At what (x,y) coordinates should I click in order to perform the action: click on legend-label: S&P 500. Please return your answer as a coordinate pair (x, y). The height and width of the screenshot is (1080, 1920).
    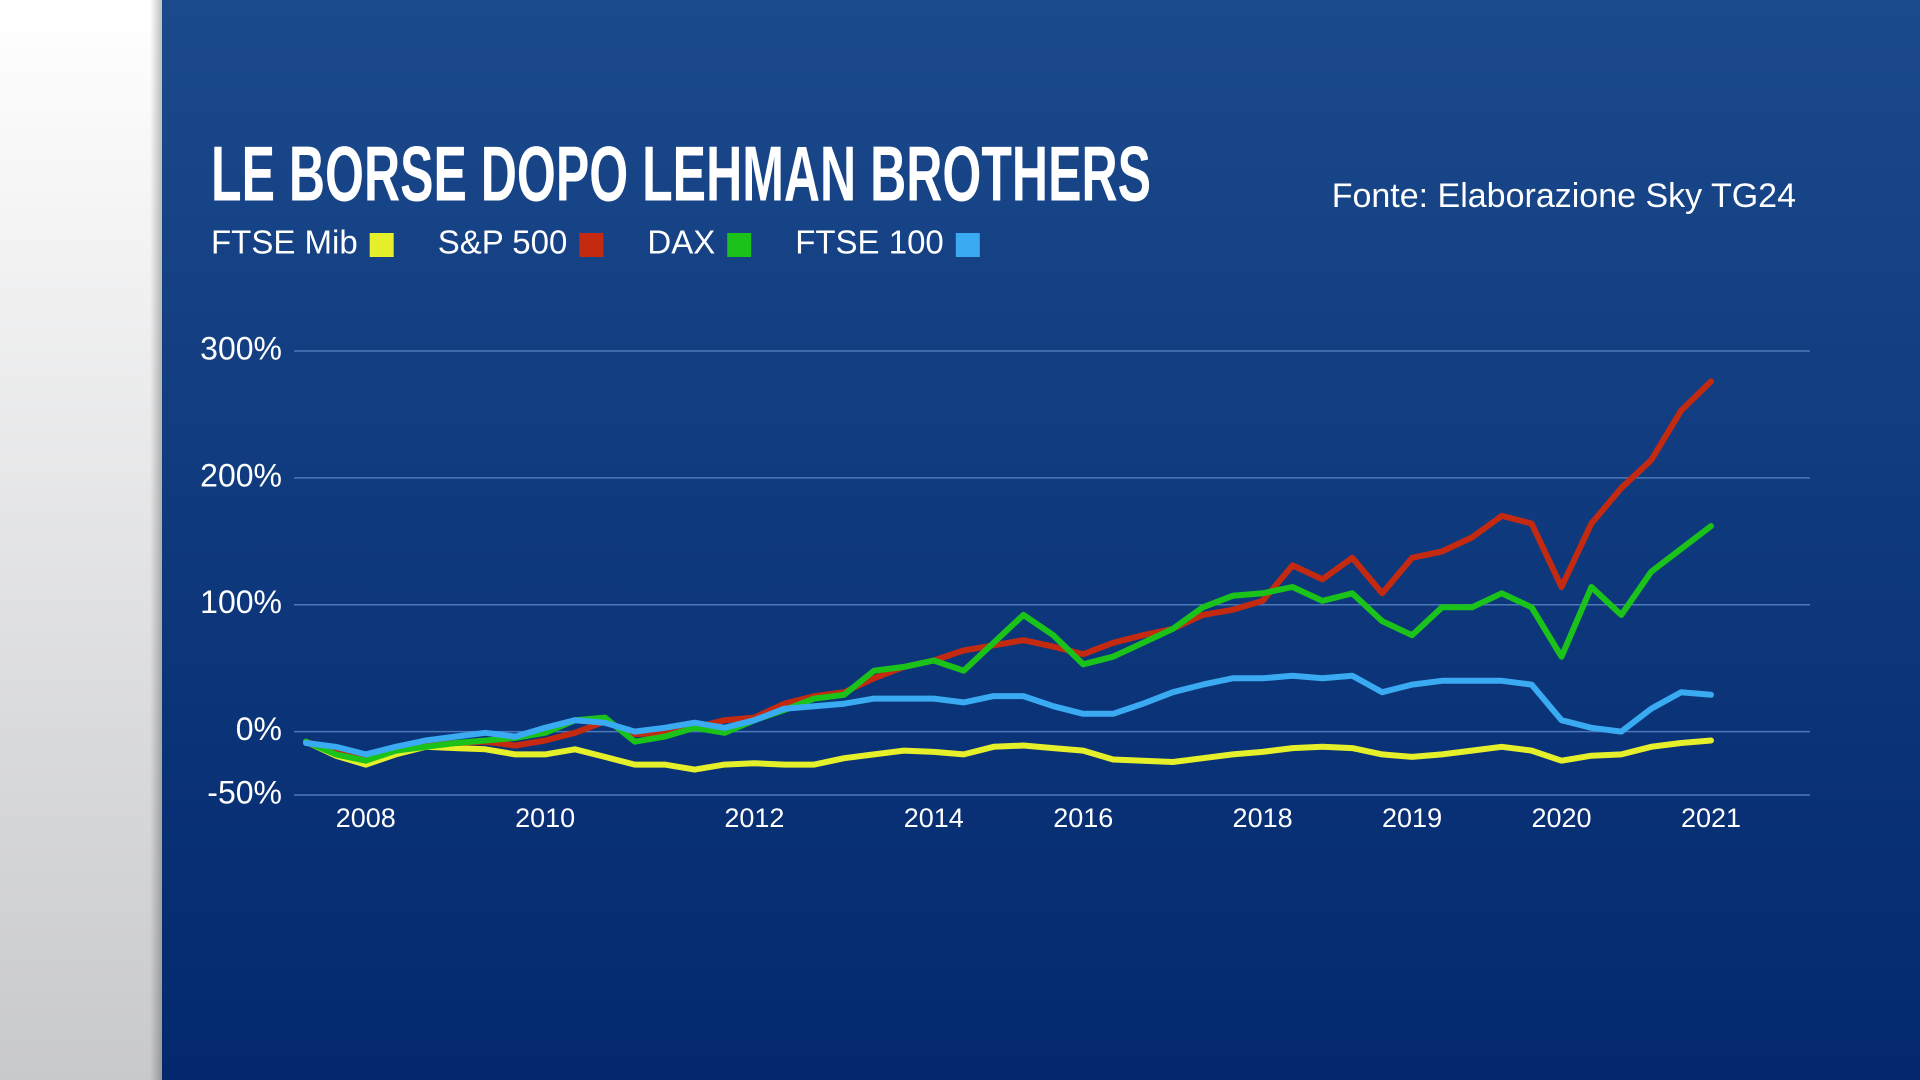
    Looking at the image, I should click on (503, 242).